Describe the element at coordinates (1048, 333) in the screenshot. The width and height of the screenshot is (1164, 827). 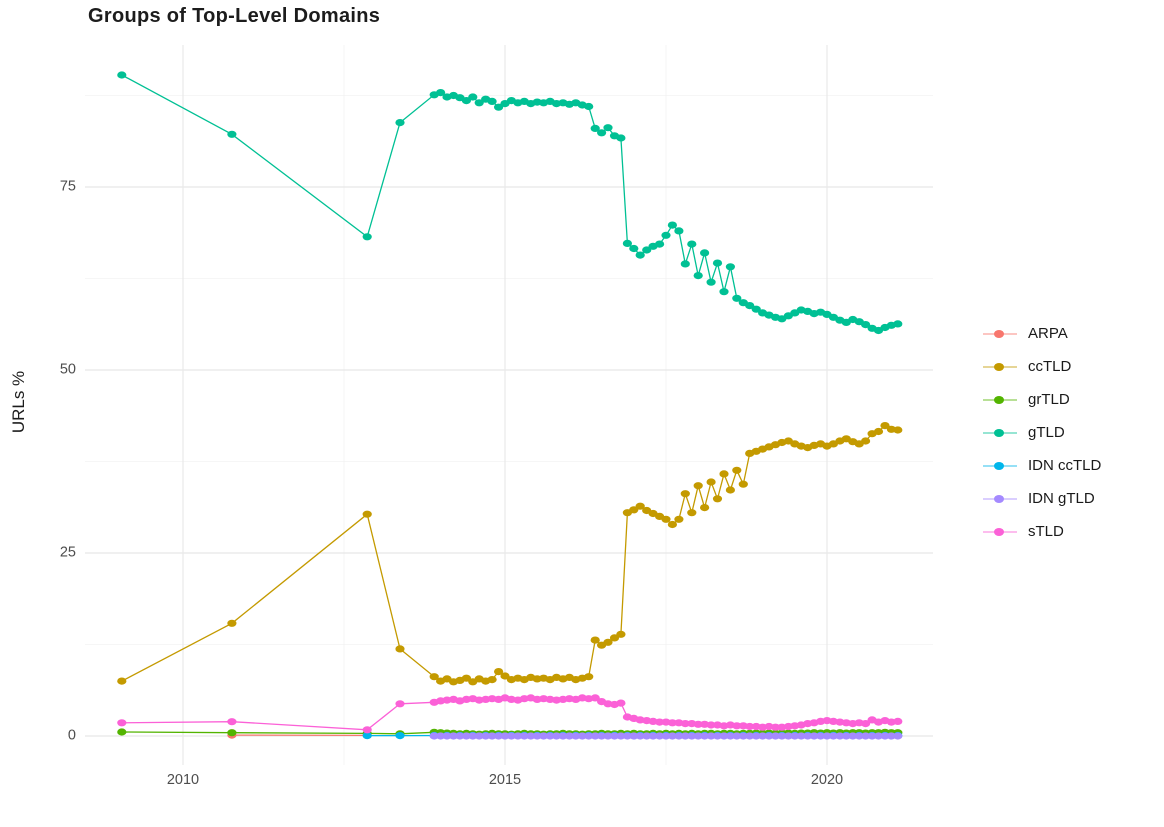
I see `legend-label: ARPA` at that location.